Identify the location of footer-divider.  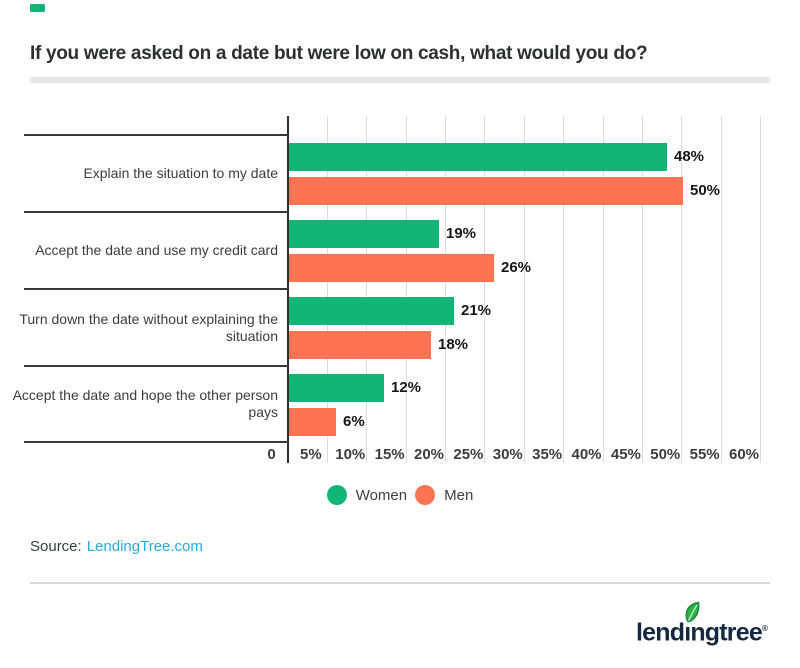
(400, 583).